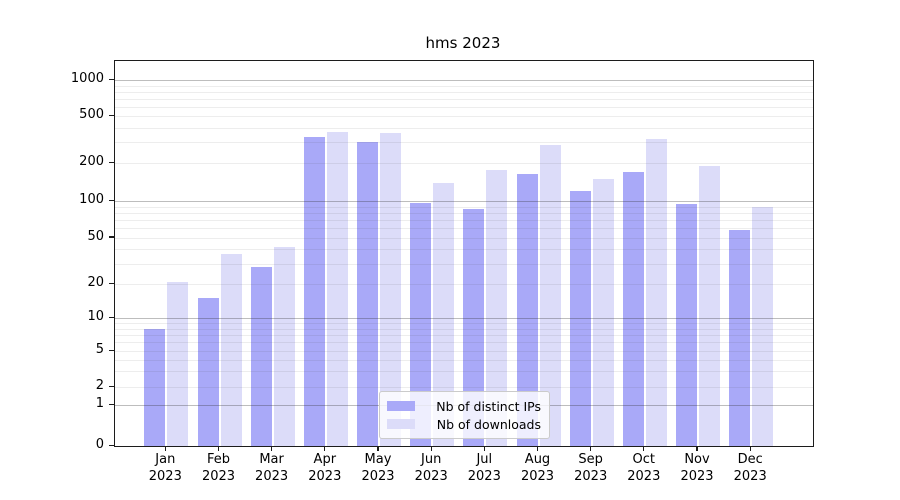  I want to click on x-tick-label: Jul 2023, so click(484, 468).